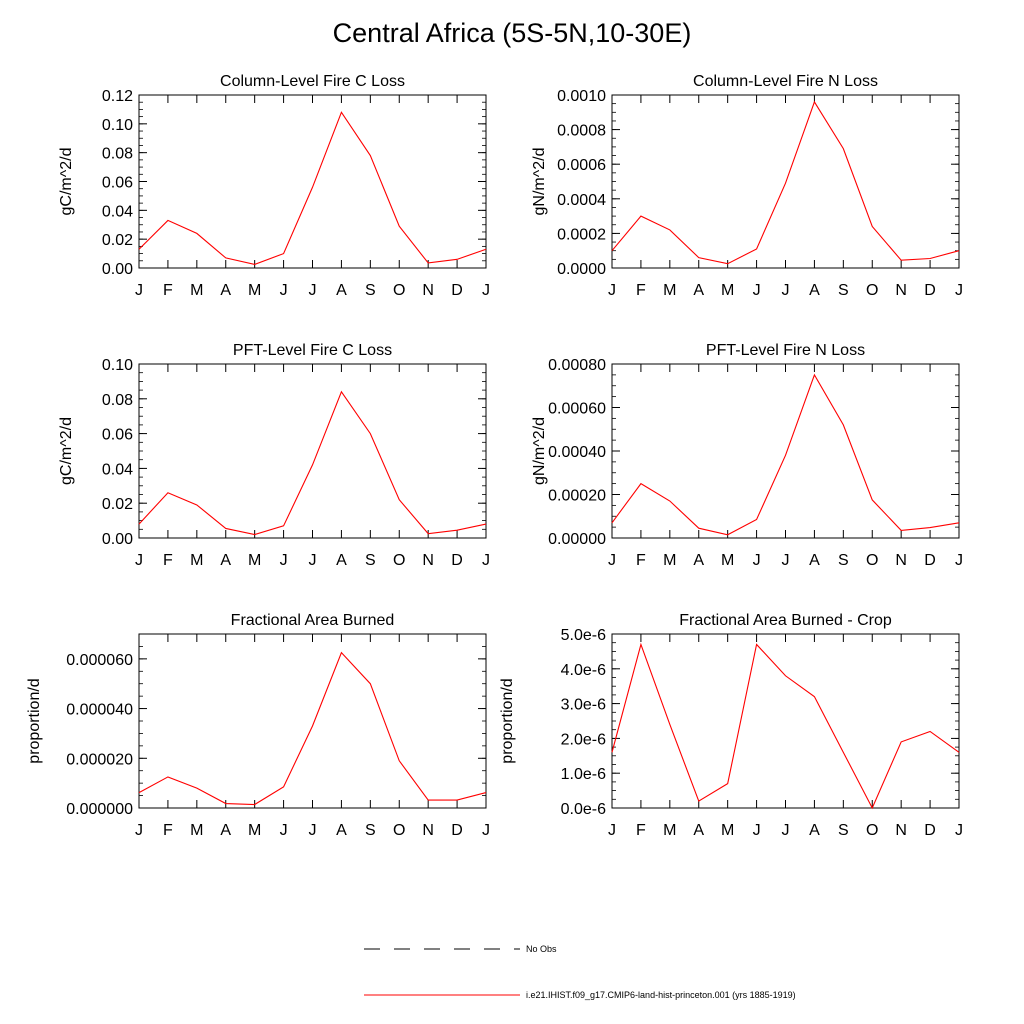 The image size is (1024, 1024). What do you see at coordinates (577, 452) in the screenshot?
I see `y-tick-label: 0.00040` at bounding box center [577, 452].